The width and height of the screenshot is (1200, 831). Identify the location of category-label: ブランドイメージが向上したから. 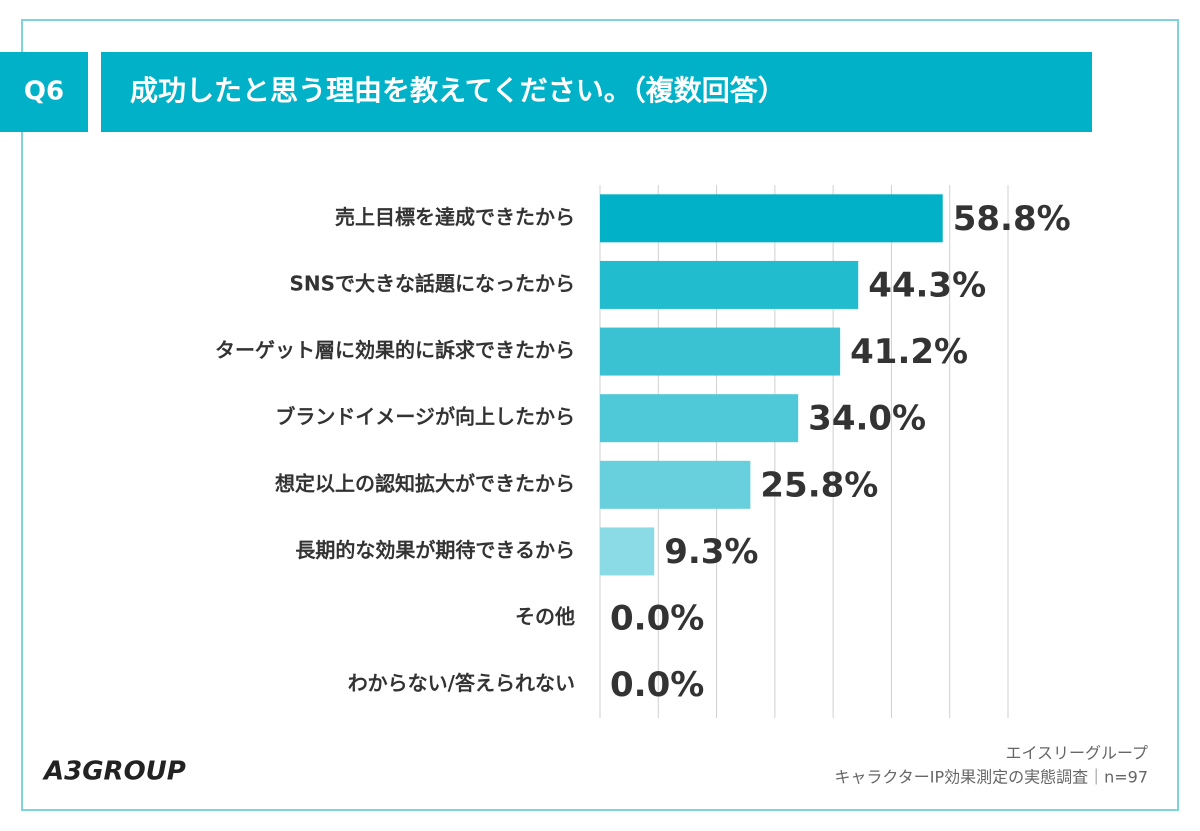
(425, 417).